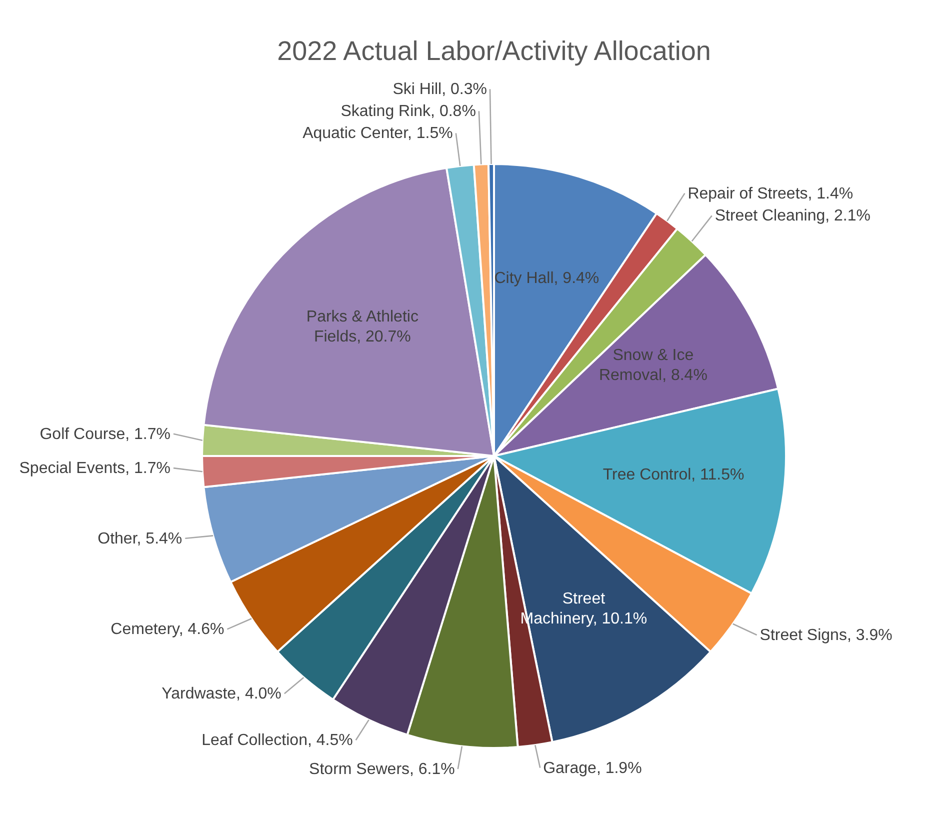 This screenshot has height=834, width=936. Describe the element at coordinates (592, 768) in the screenshot. I see `slice-label: Garage, 1.9%` at that location.